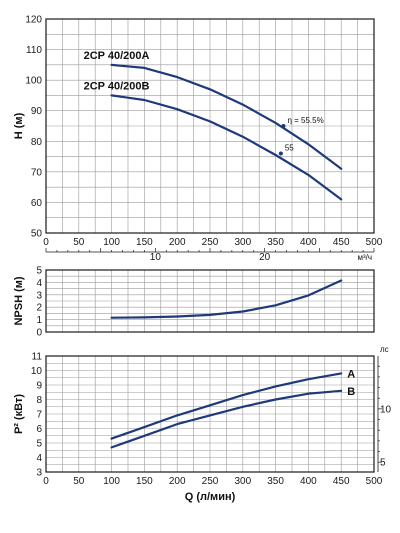 This screenshot has height=533, width=400. I want to click on secondary-y-unit: лс, so click(384, 349).